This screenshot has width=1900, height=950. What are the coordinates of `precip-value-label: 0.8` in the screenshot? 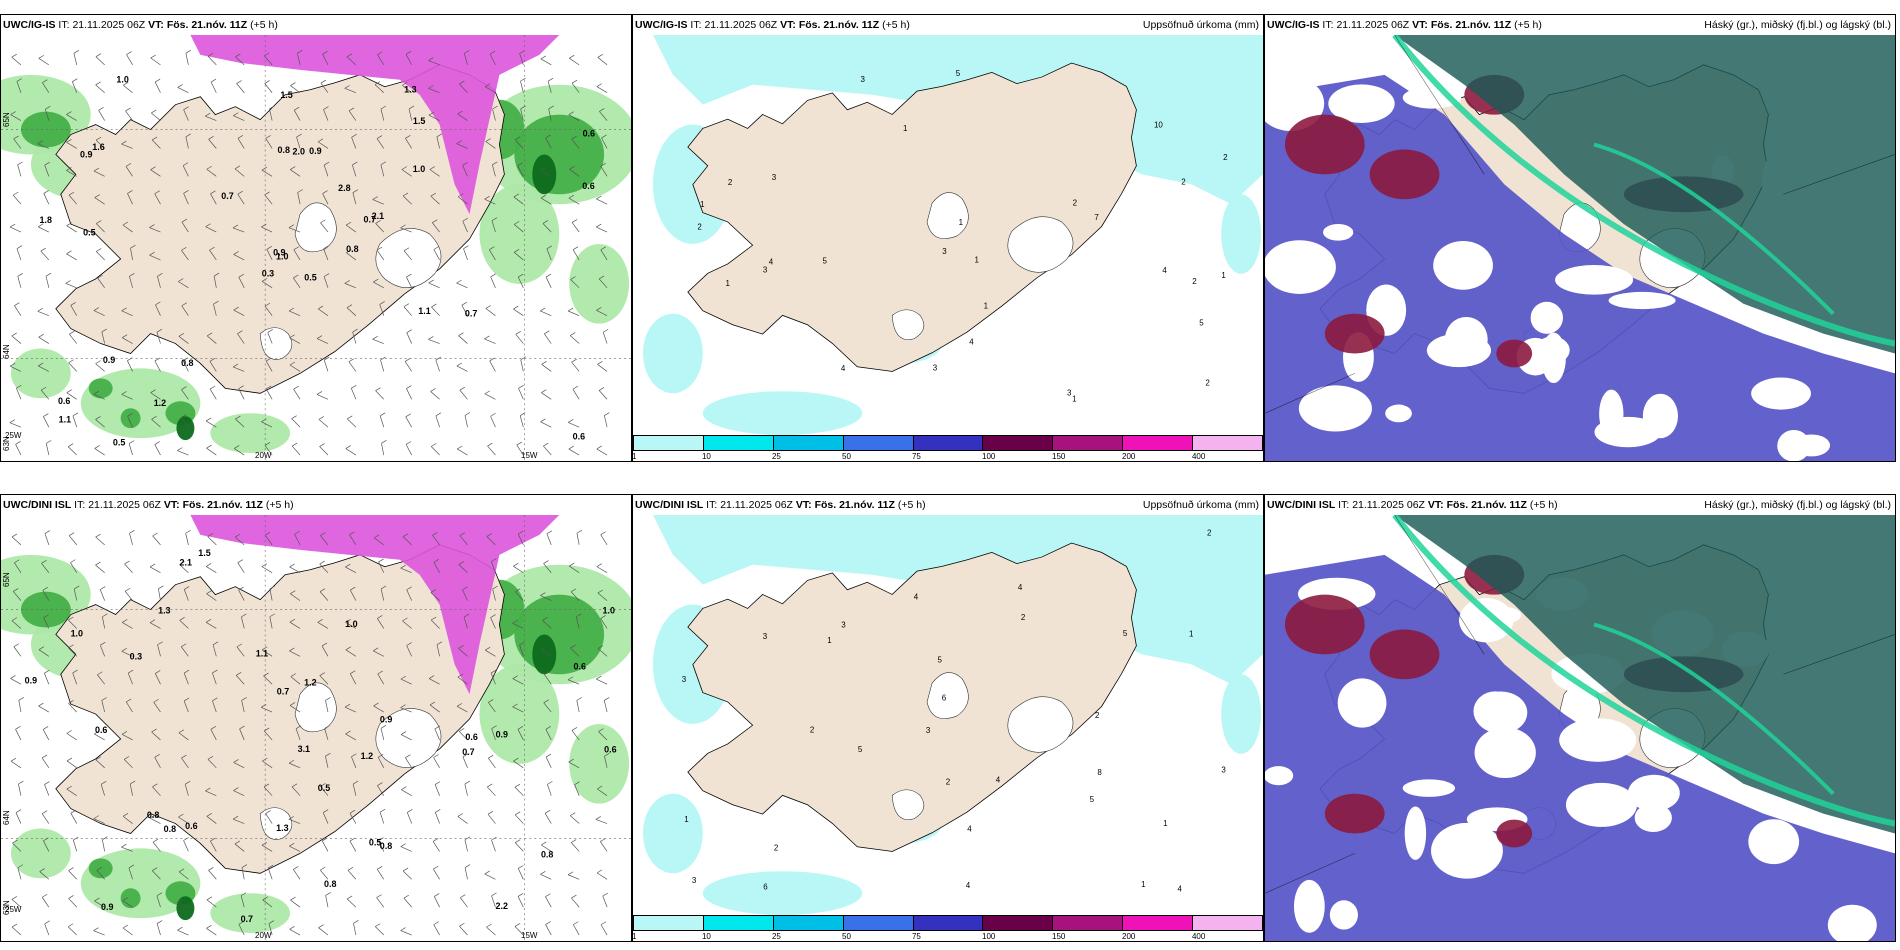 It's located at (284, 150).